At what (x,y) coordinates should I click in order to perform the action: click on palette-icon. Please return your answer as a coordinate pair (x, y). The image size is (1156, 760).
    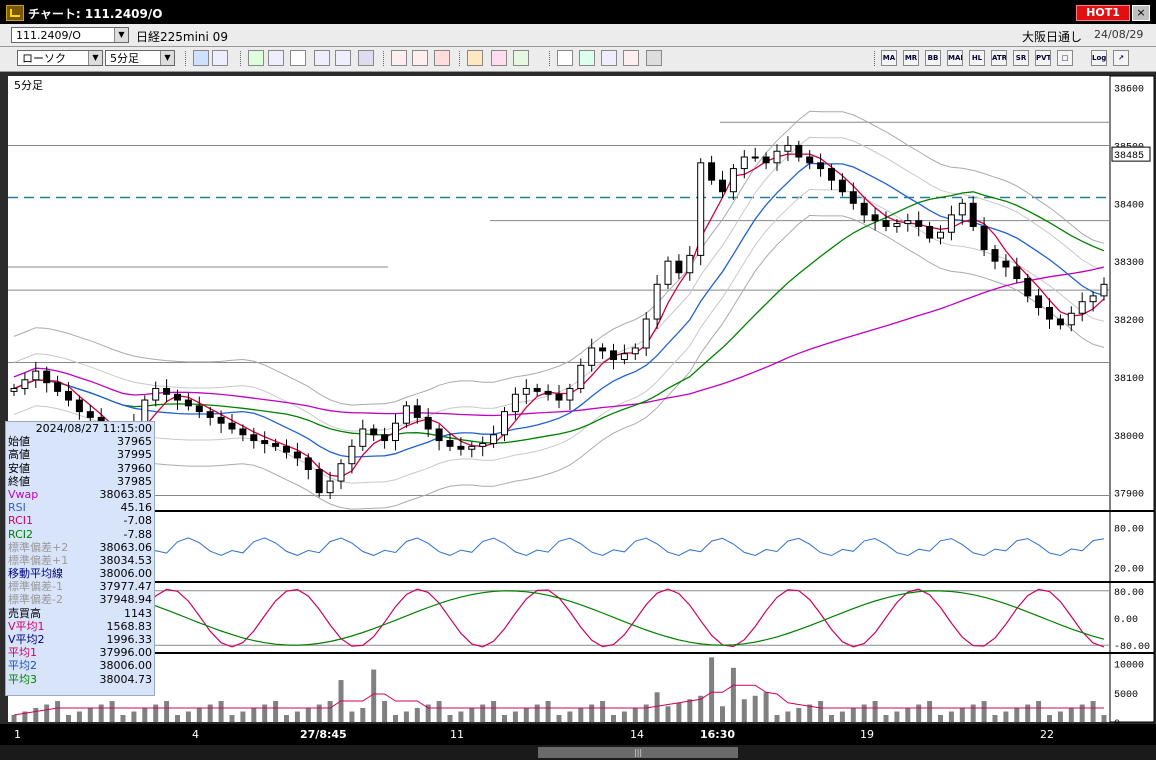
    Looking at the image, I should click on (521, 58).